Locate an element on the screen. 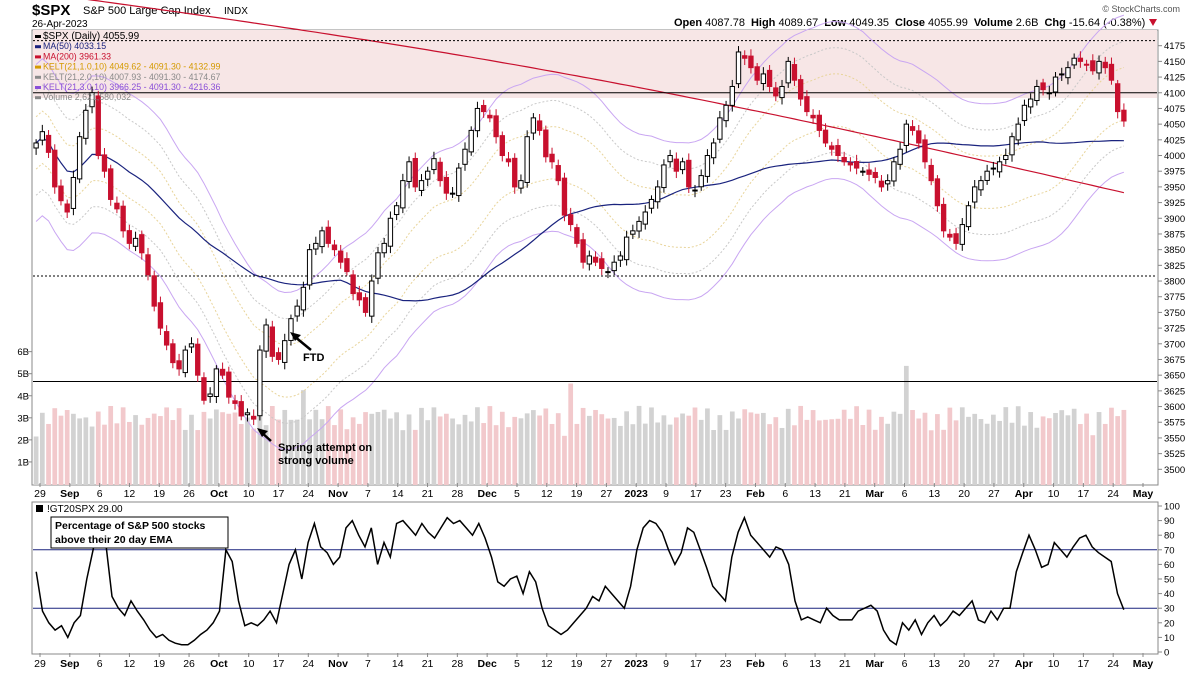  date-tick-label: 17 is located at coordinates (279, 494).